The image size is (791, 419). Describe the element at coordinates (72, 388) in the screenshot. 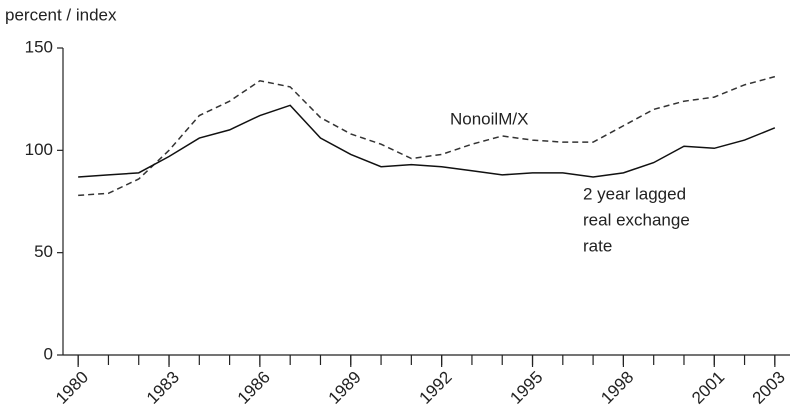

I see `x-tick-label: 1980` at that location.